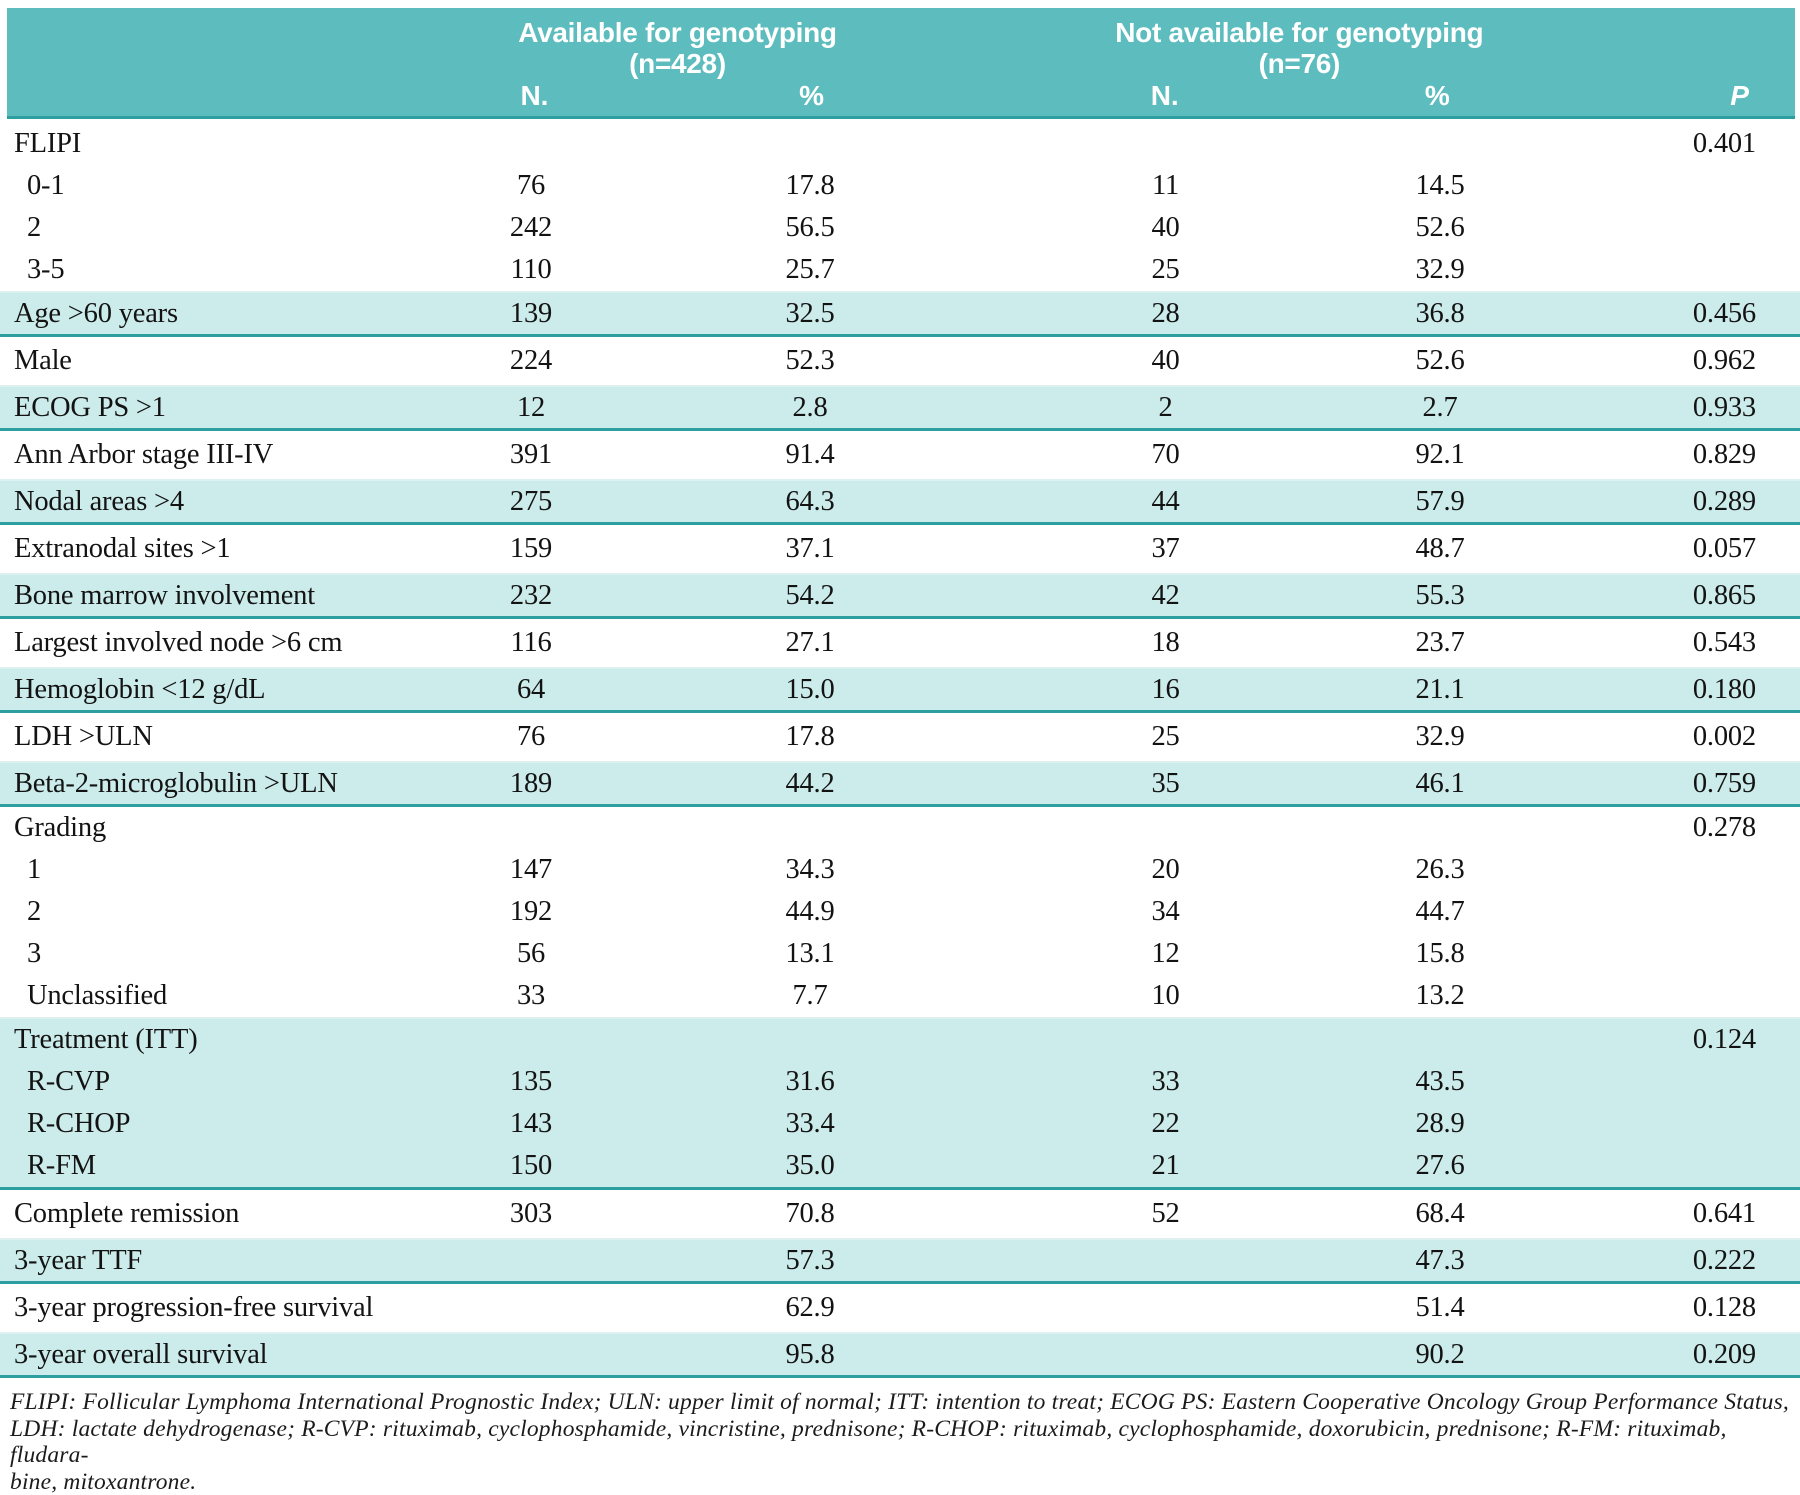 This screenshot has height=1495, width=1800. Describe the element at coordinates (1165, 870) in the screenshot. I see `cell-n-not-available: 20` at that location.